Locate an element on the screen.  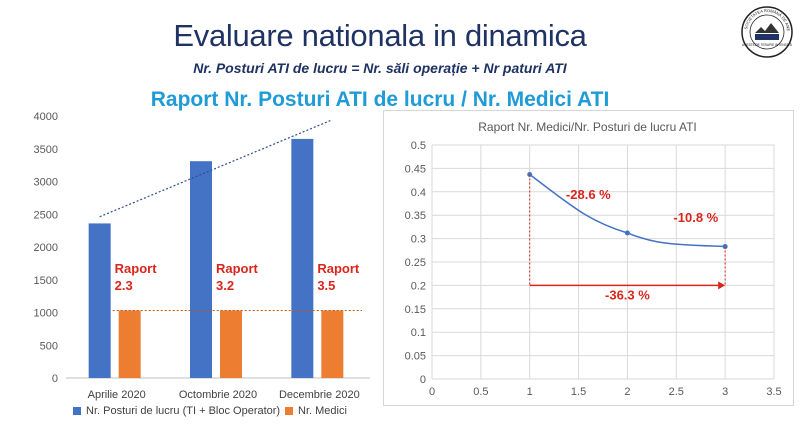
y-tick-label: 0.45 is located at coordinates (415, 169).